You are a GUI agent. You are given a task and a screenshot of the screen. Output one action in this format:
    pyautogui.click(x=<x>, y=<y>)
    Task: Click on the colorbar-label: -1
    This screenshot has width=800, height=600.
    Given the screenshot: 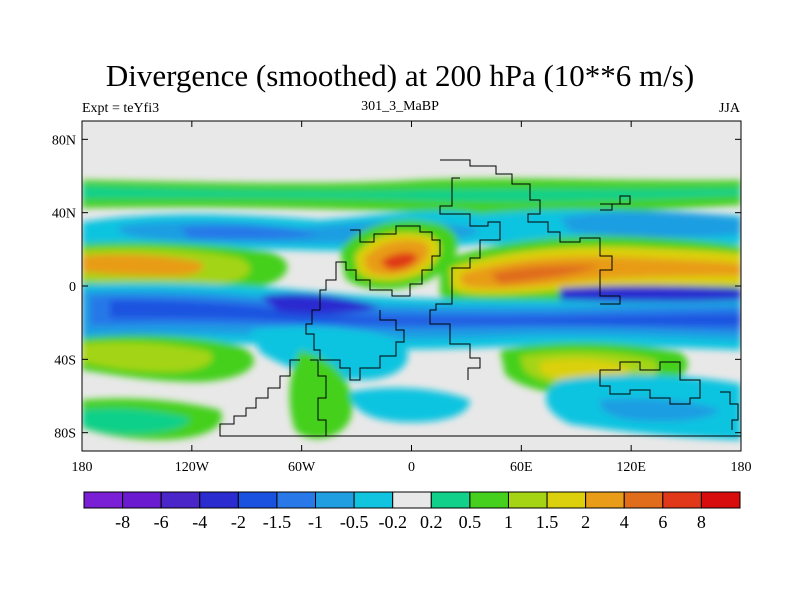 What is the action you would take?
    pyautogui.click(x=315, y=522)
    